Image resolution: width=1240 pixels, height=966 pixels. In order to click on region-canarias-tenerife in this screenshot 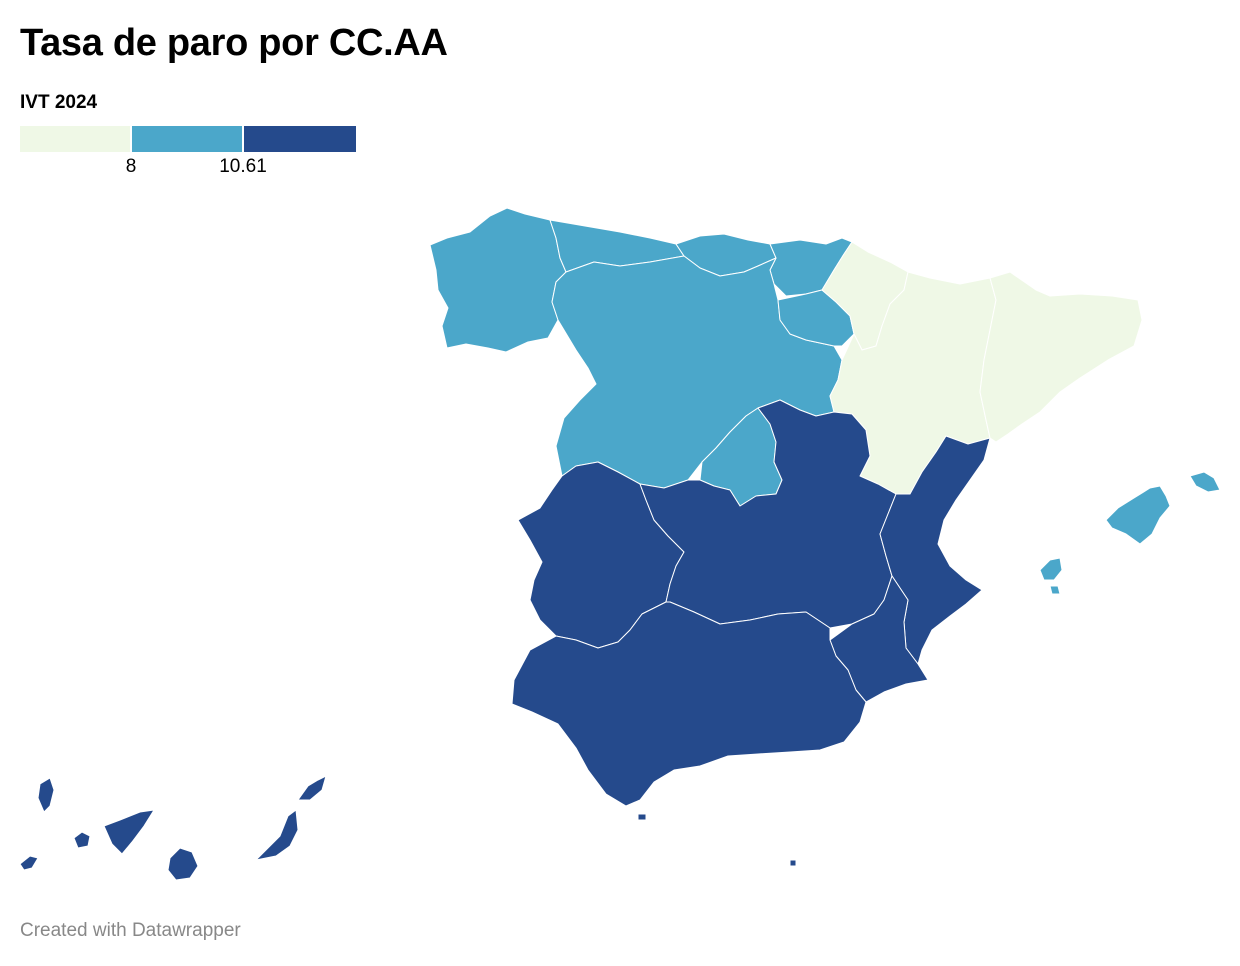, I will do `click(129, 832)`.